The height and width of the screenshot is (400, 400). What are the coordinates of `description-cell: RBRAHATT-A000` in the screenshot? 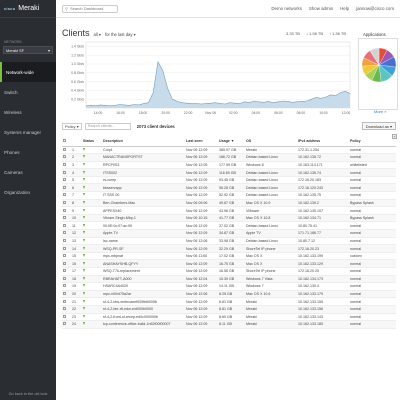 It's located at (143, 279).